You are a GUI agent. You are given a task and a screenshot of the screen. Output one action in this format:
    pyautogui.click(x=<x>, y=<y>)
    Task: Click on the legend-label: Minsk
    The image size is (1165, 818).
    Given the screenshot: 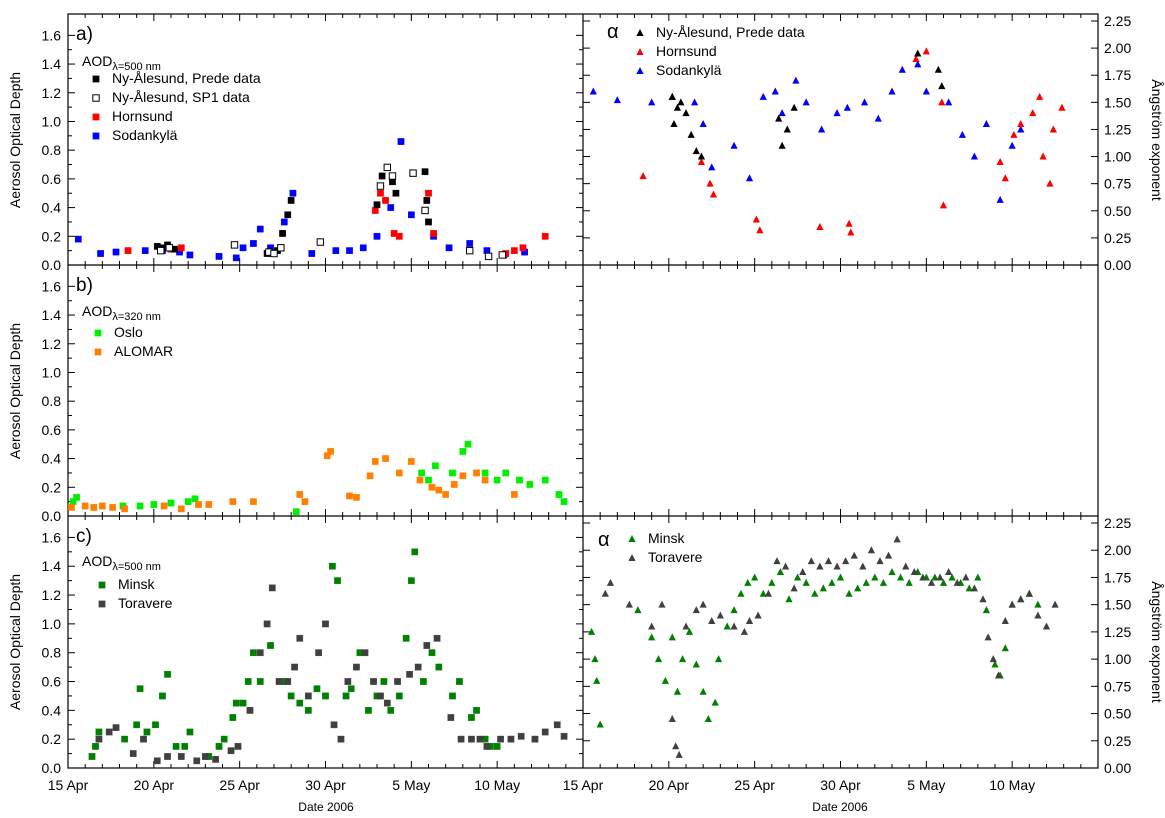 What is the action you would take?
    pyautogui.click(x=667, y=538)
    